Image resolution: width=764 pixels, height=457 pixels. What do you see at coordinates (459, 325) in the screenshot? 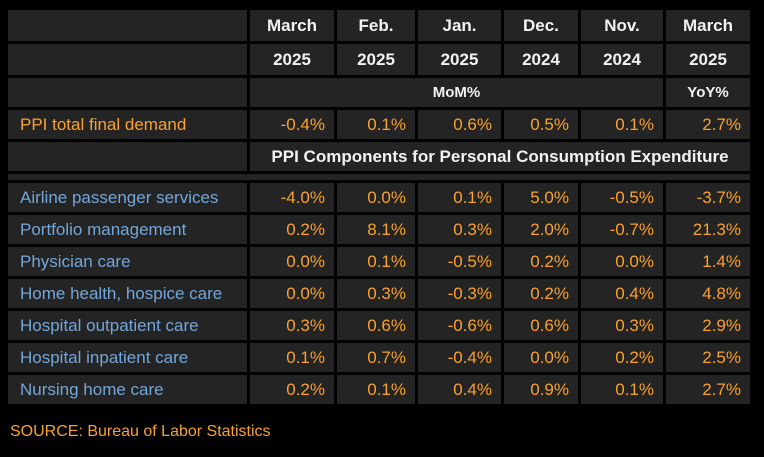
I see `value-cell: -0.6%` at bounding box center [459, 325].